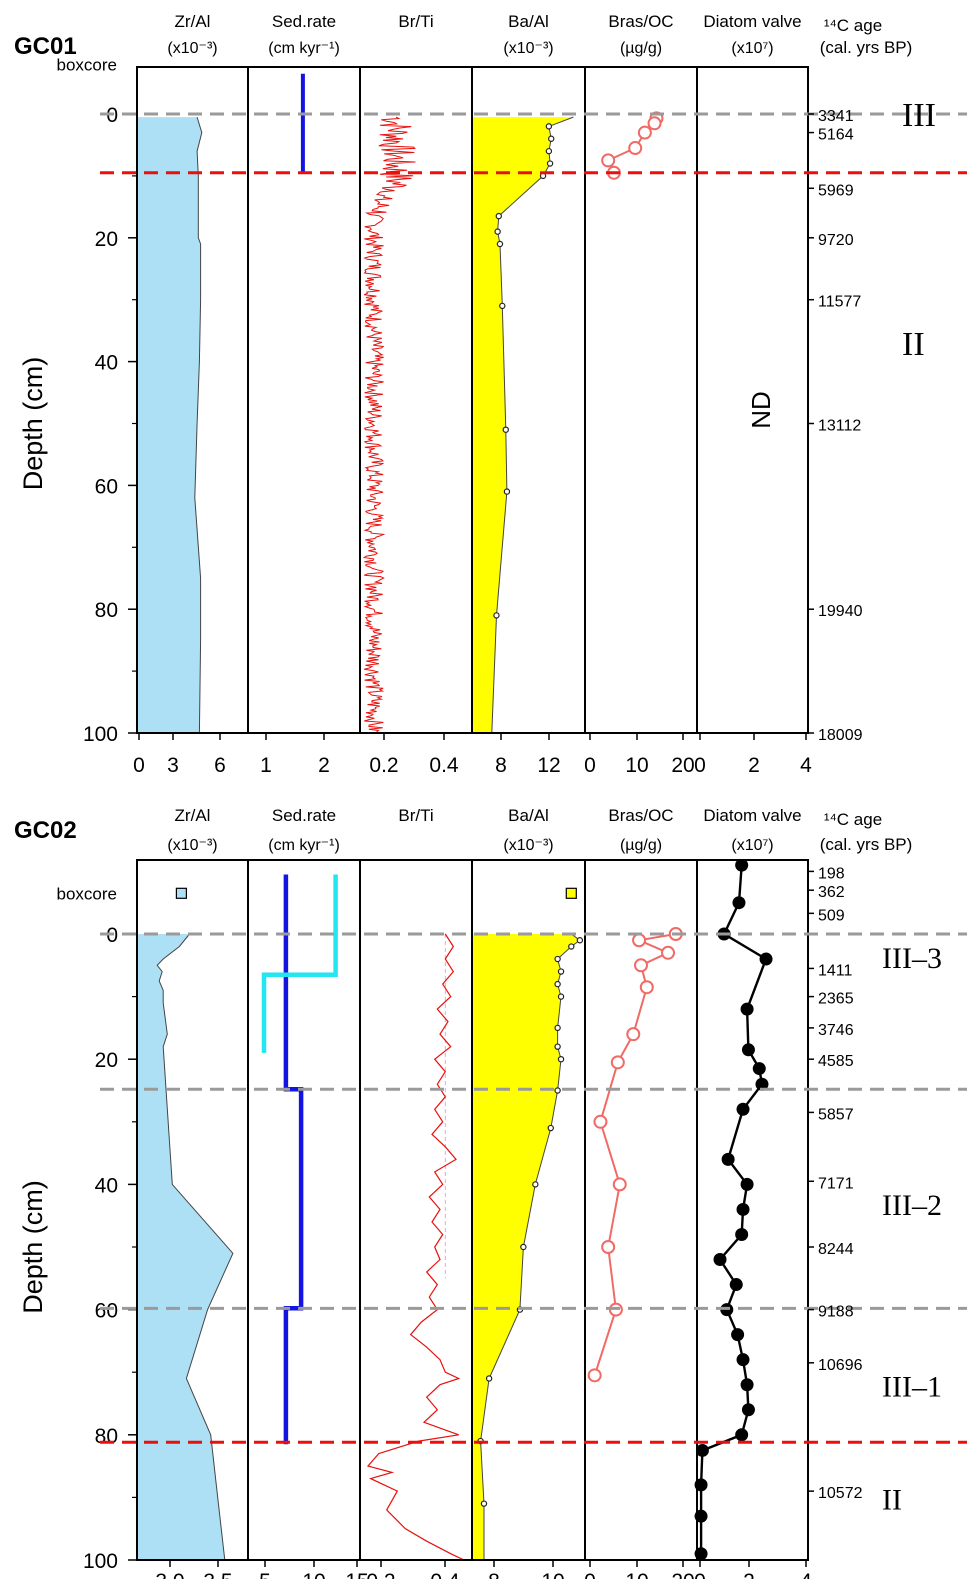 The height and width of the screenshot is (1579, 967). Describe the element at coordinates (100, 1561) in the screenshot. I see `y-tick-label: 100` at that location.